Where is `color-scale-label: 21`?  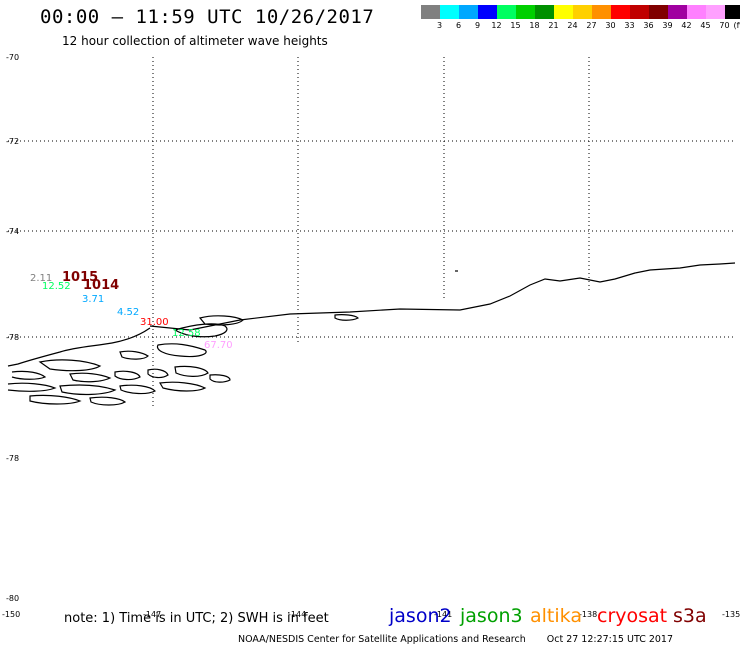
color-scale-label: 21 is located at coordinates (553, 25).